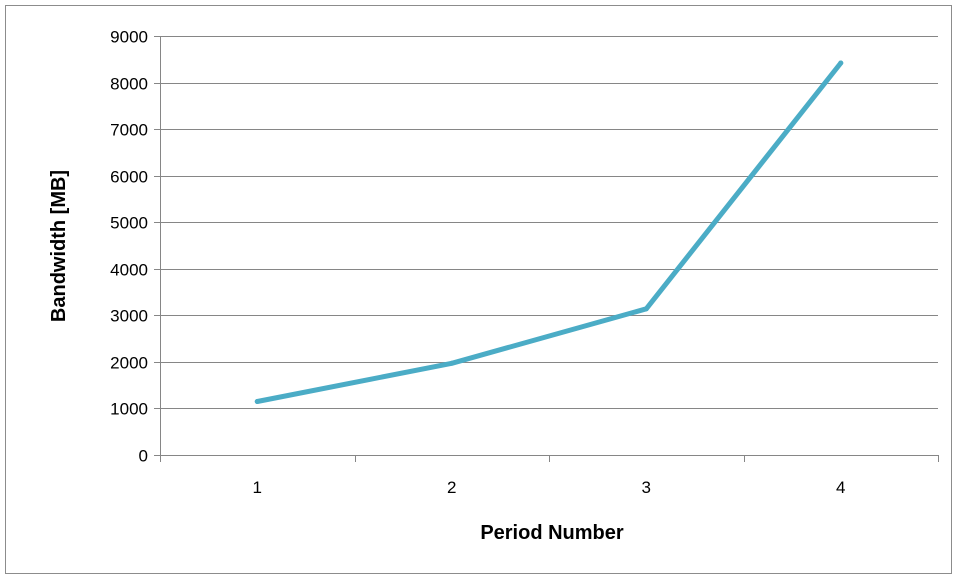 The width and height of the screenshot is (959, 581). I want to click on x-tick-label: 3, so click(646, 487).